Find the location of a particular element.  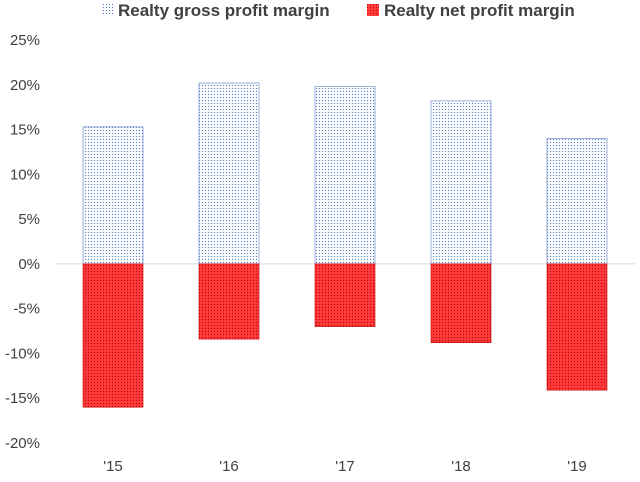

legend-item-gross: Realty gross profit margin is located at coordinates (215, 10).